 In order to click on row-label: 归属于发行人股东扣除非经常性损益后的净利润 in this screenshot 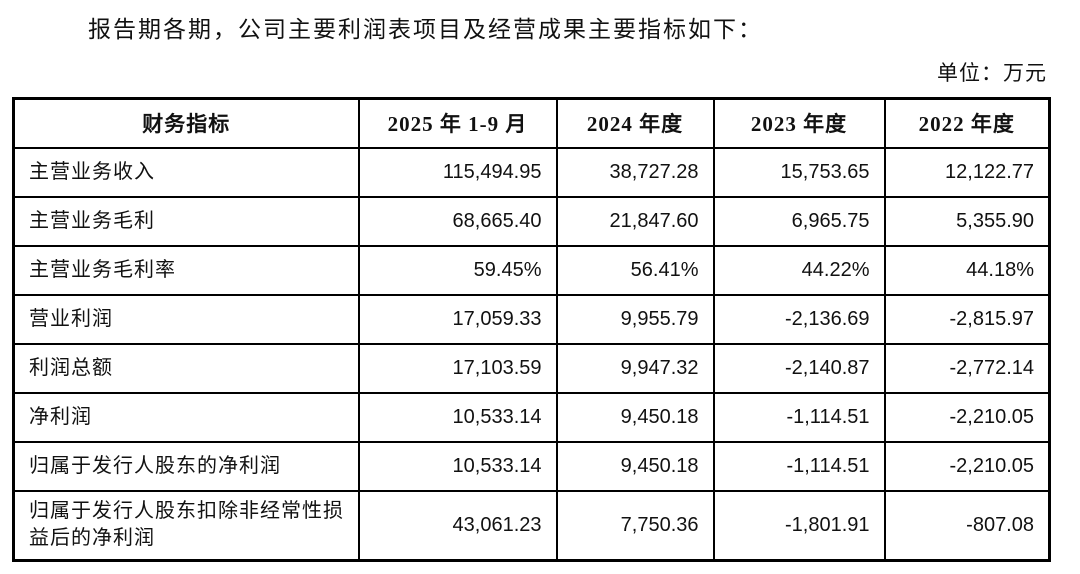, I will do `click(186, 525)`.